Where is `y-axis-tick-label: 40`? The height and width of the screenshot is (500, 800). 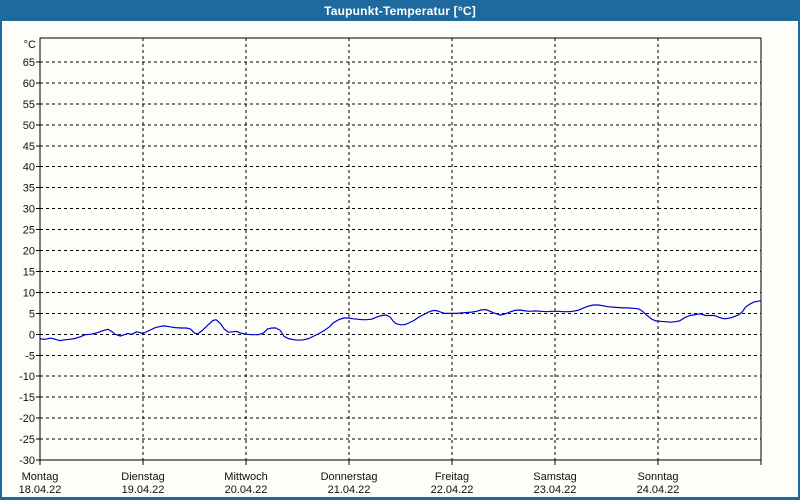
y-axis-tick-label: 40 is located at coordinates (29, 168).